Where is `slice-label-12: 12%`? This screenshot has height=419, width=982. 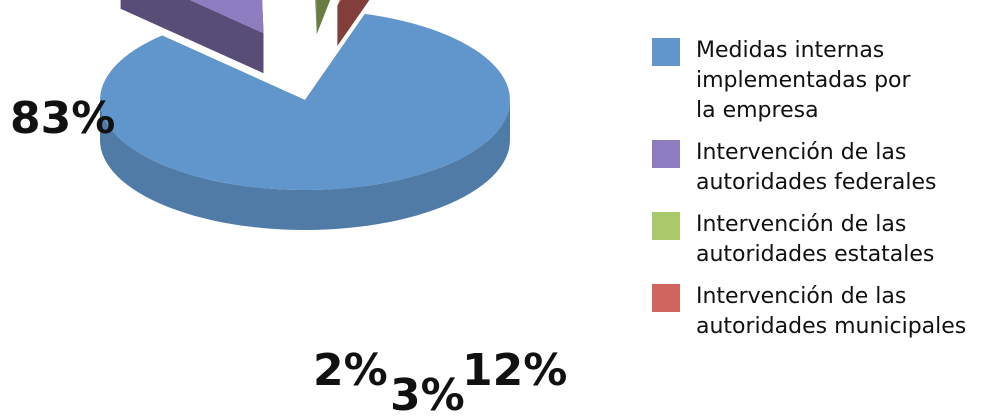 slice-label-12: 12% is located at coordinates (514, 370).